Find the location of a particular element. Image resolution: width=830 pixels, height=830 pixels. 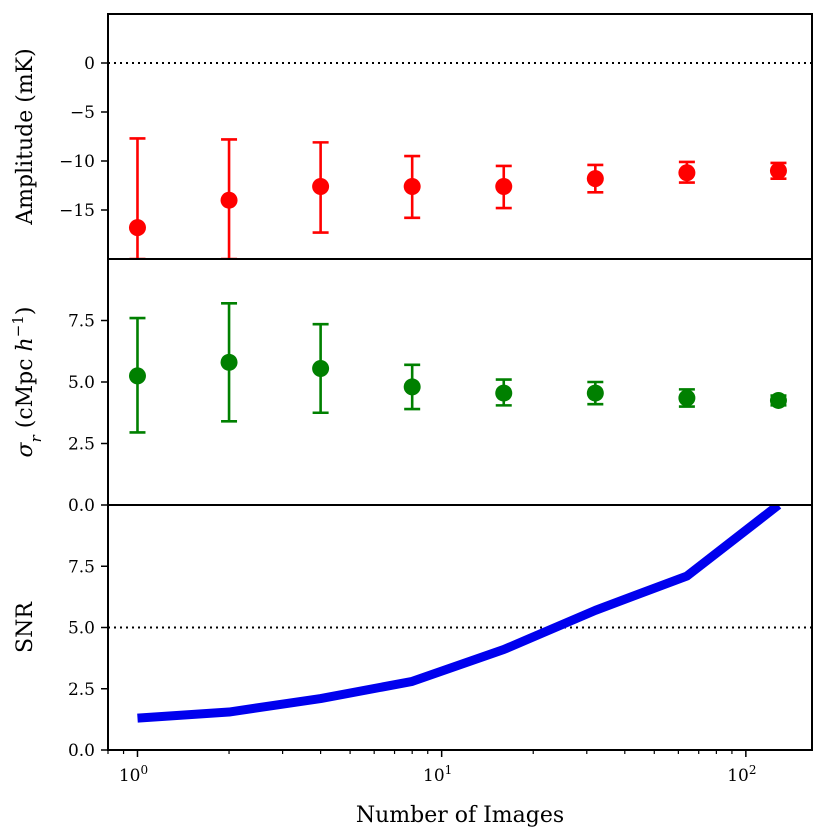

plot-area is located at coordinates (457, 367).